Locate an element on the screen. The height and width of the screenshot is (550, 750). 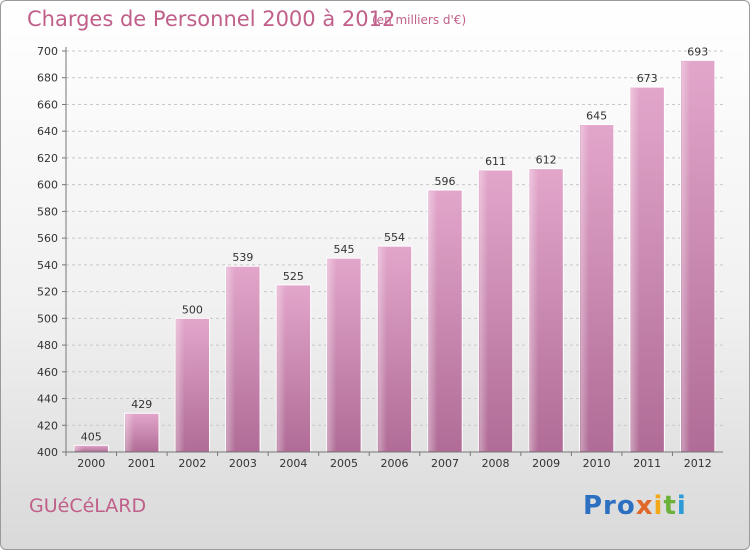
bar-value-label: 525 is located at coordinates (293, 276).